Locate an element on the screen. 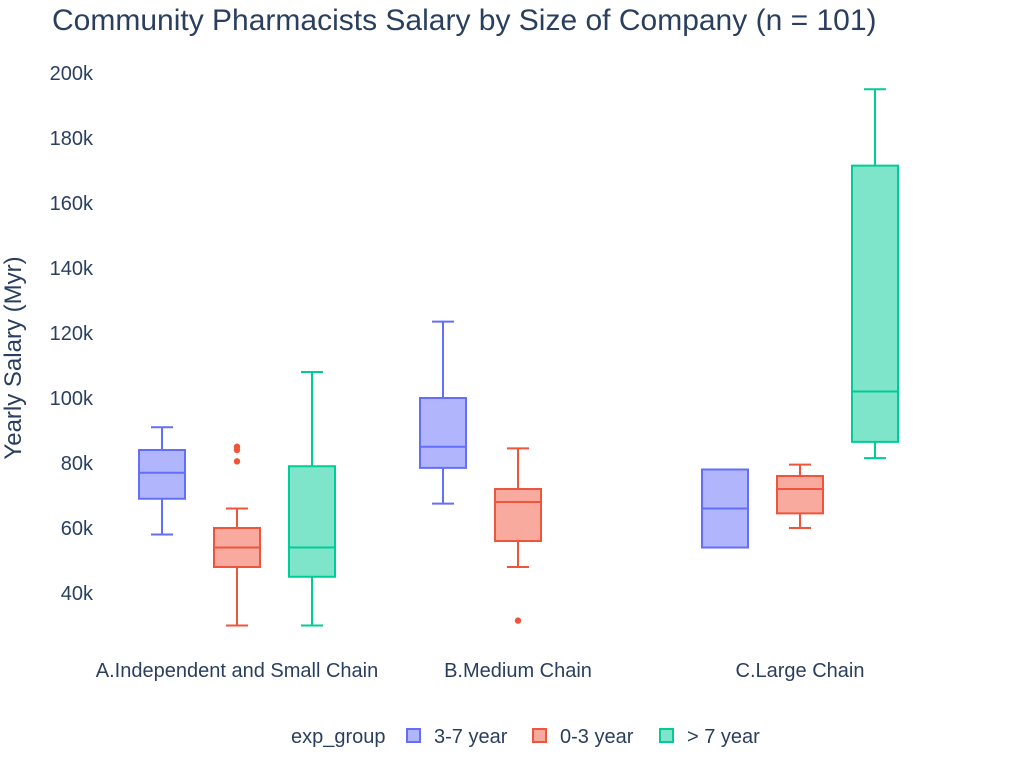  legend-item-0-3-year: 0-3 year is located at coordinates (583, 737).